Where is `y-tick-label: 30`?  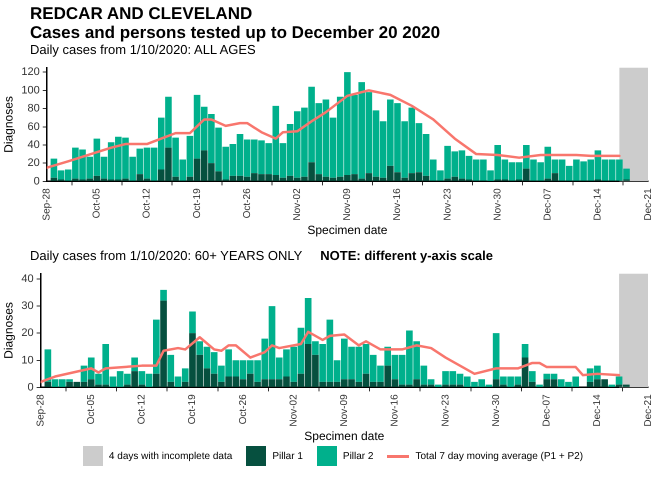
y-tick-label: 30 is located at coordinates (27, 306).